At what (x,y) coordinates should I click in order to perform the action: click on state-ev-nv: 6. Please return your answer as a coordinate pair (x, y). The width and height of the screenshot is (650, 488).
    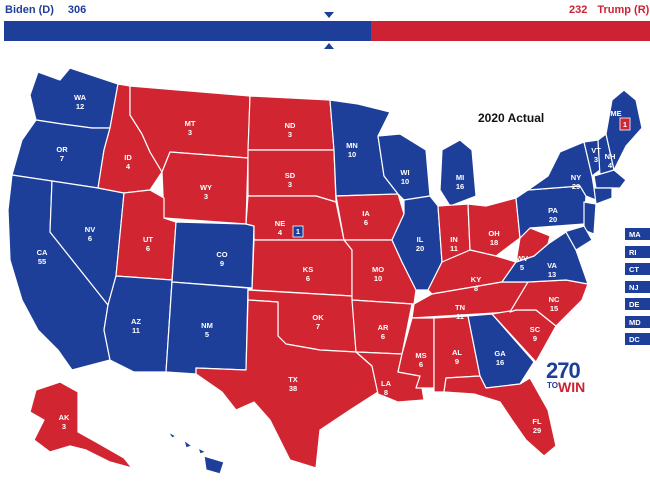
    Looking at the image, I should click on (90, 238).